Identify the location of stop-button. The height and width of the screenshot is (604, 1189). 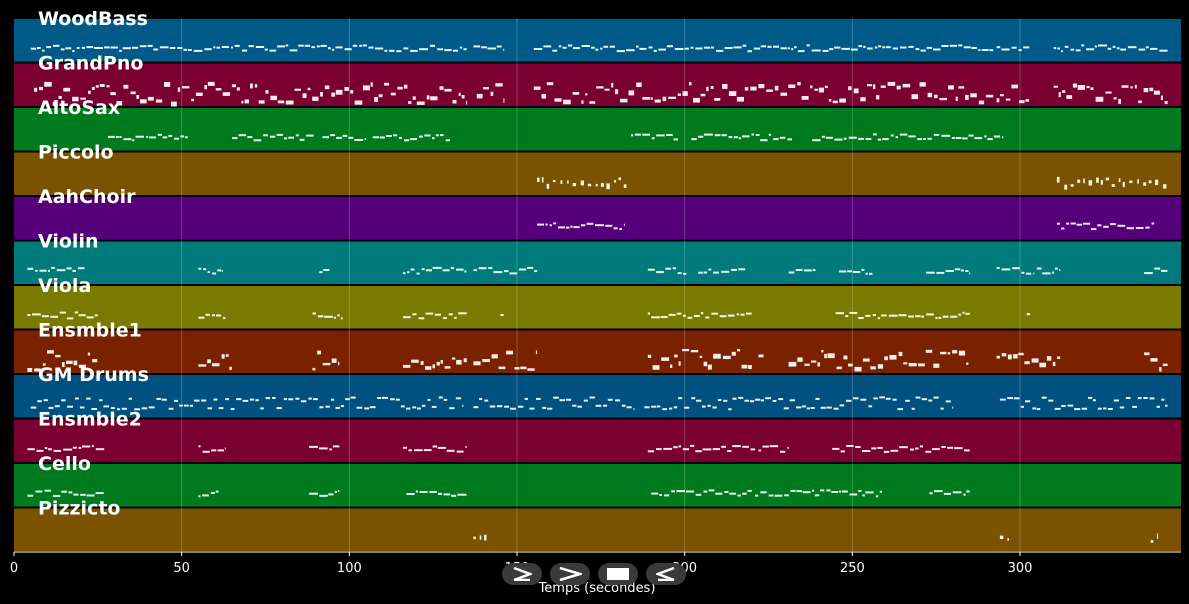
(618, 574).